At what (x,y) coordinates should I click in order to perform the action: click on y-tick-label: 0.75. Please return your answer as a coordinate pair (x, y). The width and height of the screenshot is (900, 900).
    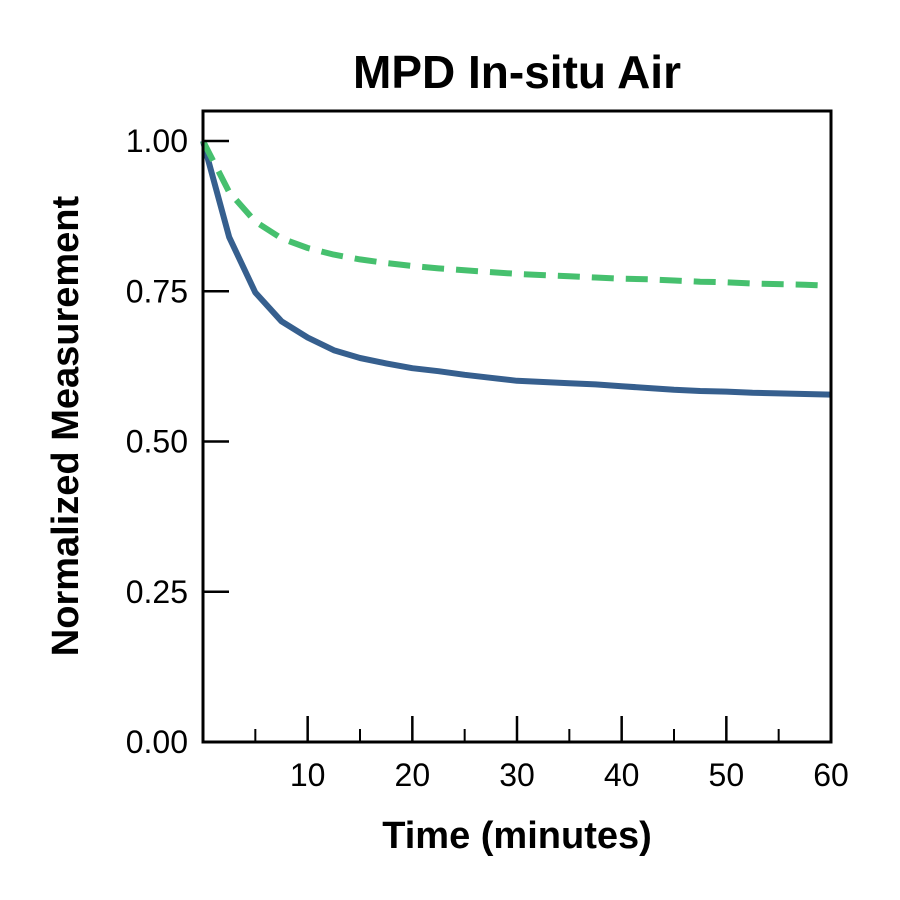
    Looking at the image, I should click on (157, 291).